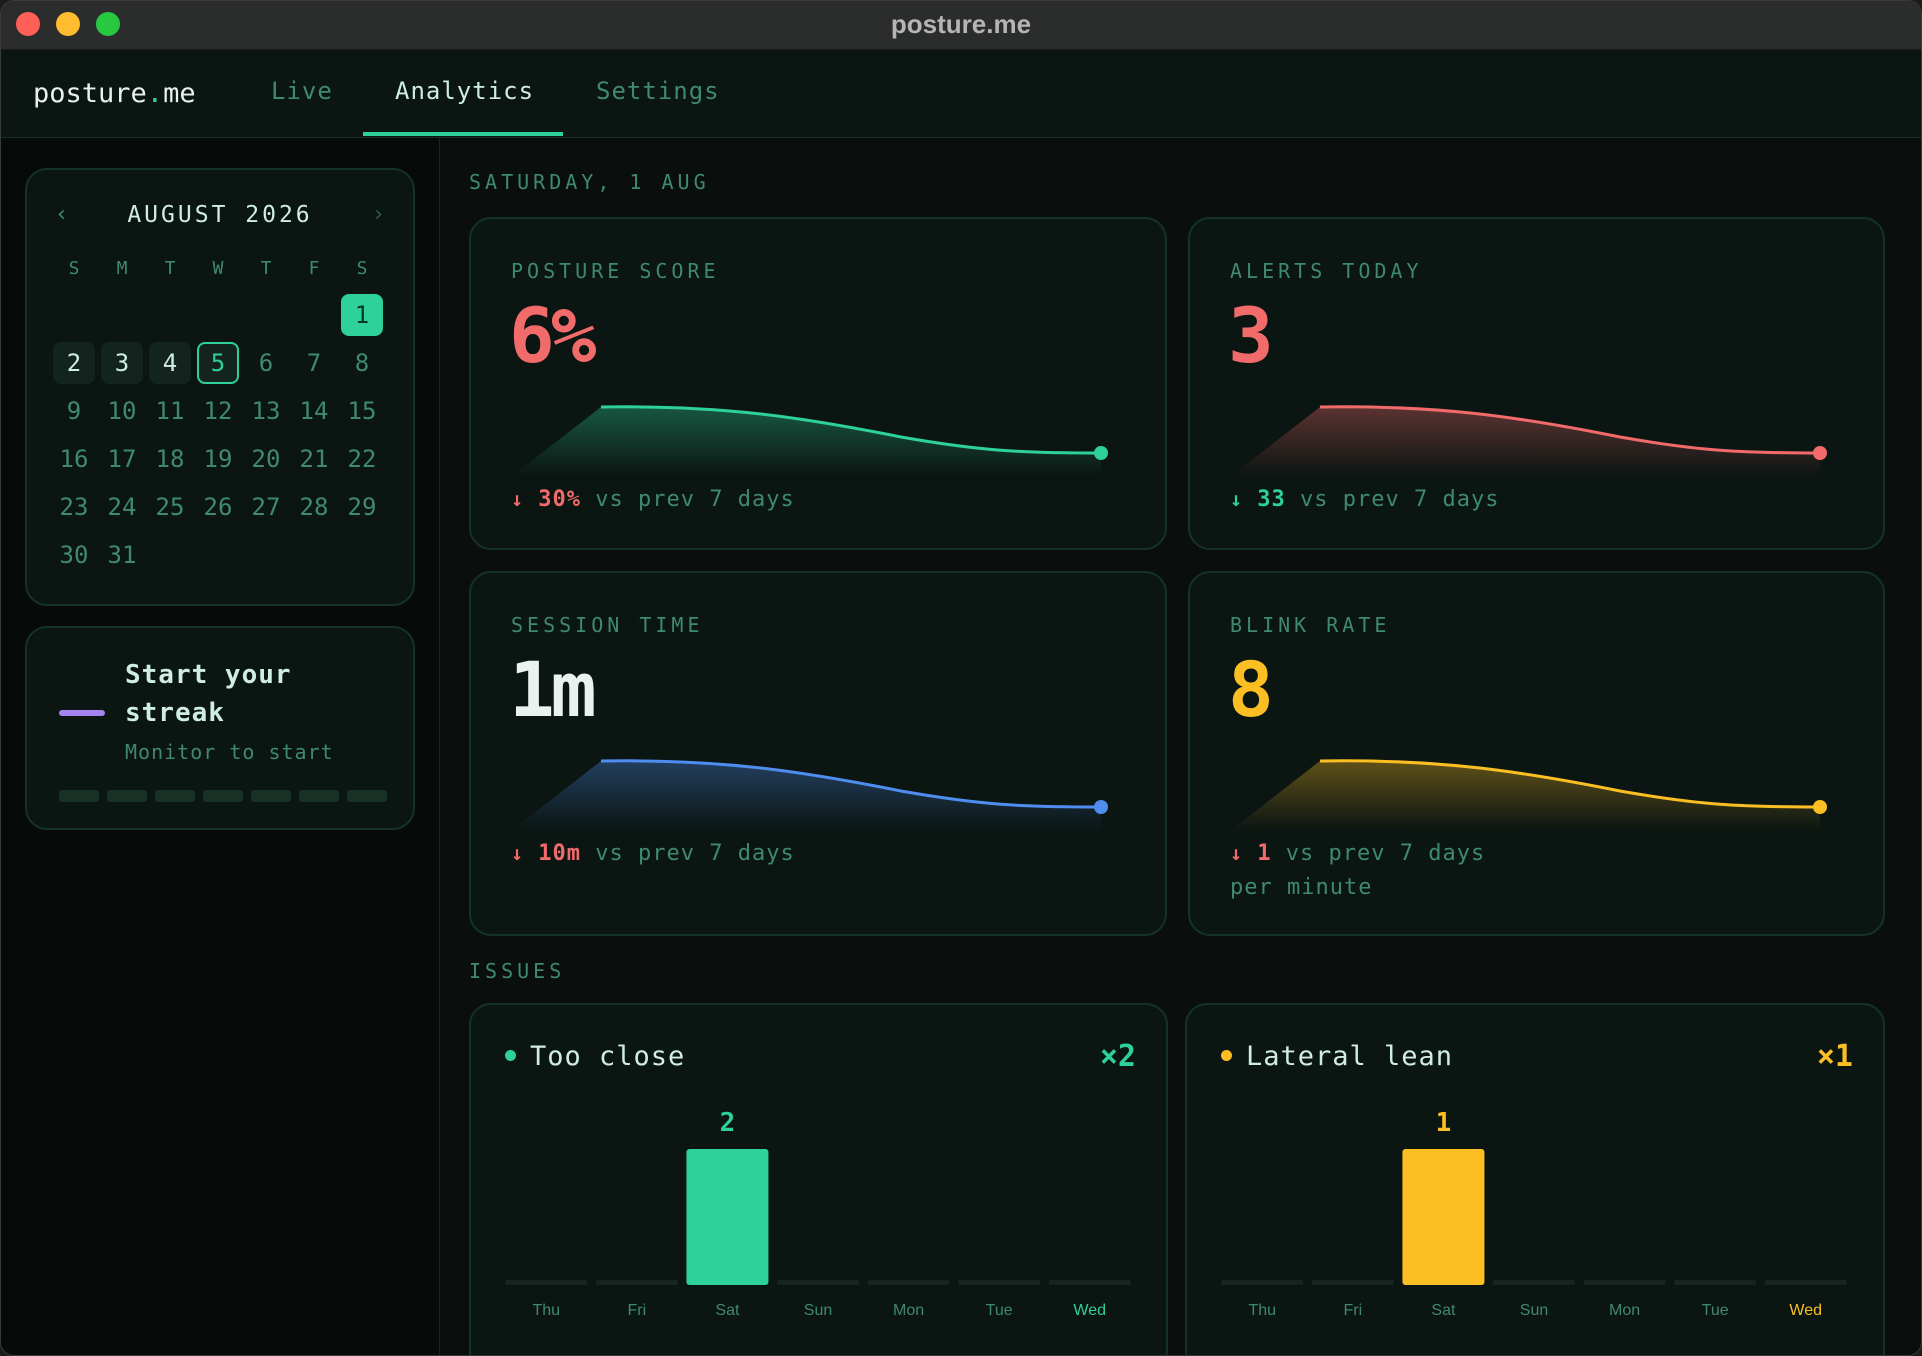 The height and width of the screenshot is (1356, 1922). Describe the element at coordinates (362, 315) in the screenshot. I see `calendar-day: 1` at that location.